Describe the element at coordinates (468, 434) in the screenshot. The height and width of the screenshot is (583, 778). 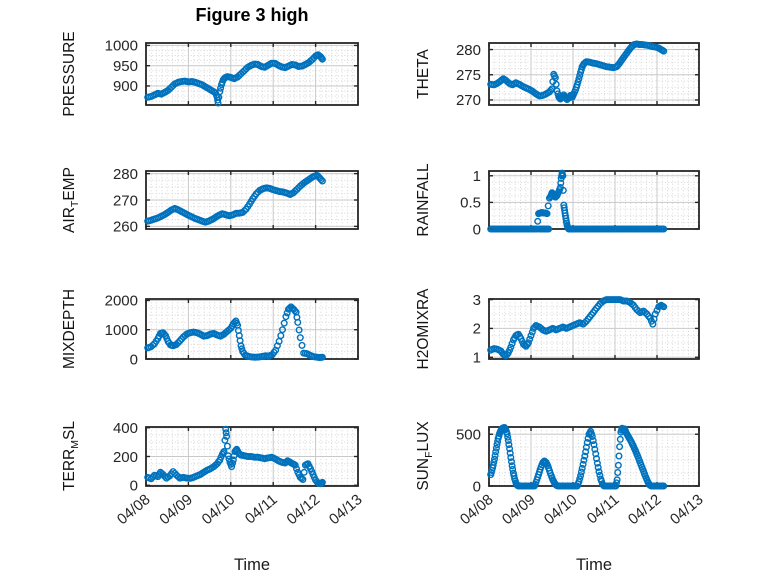
I see `y-tick-label: 500` at that location.